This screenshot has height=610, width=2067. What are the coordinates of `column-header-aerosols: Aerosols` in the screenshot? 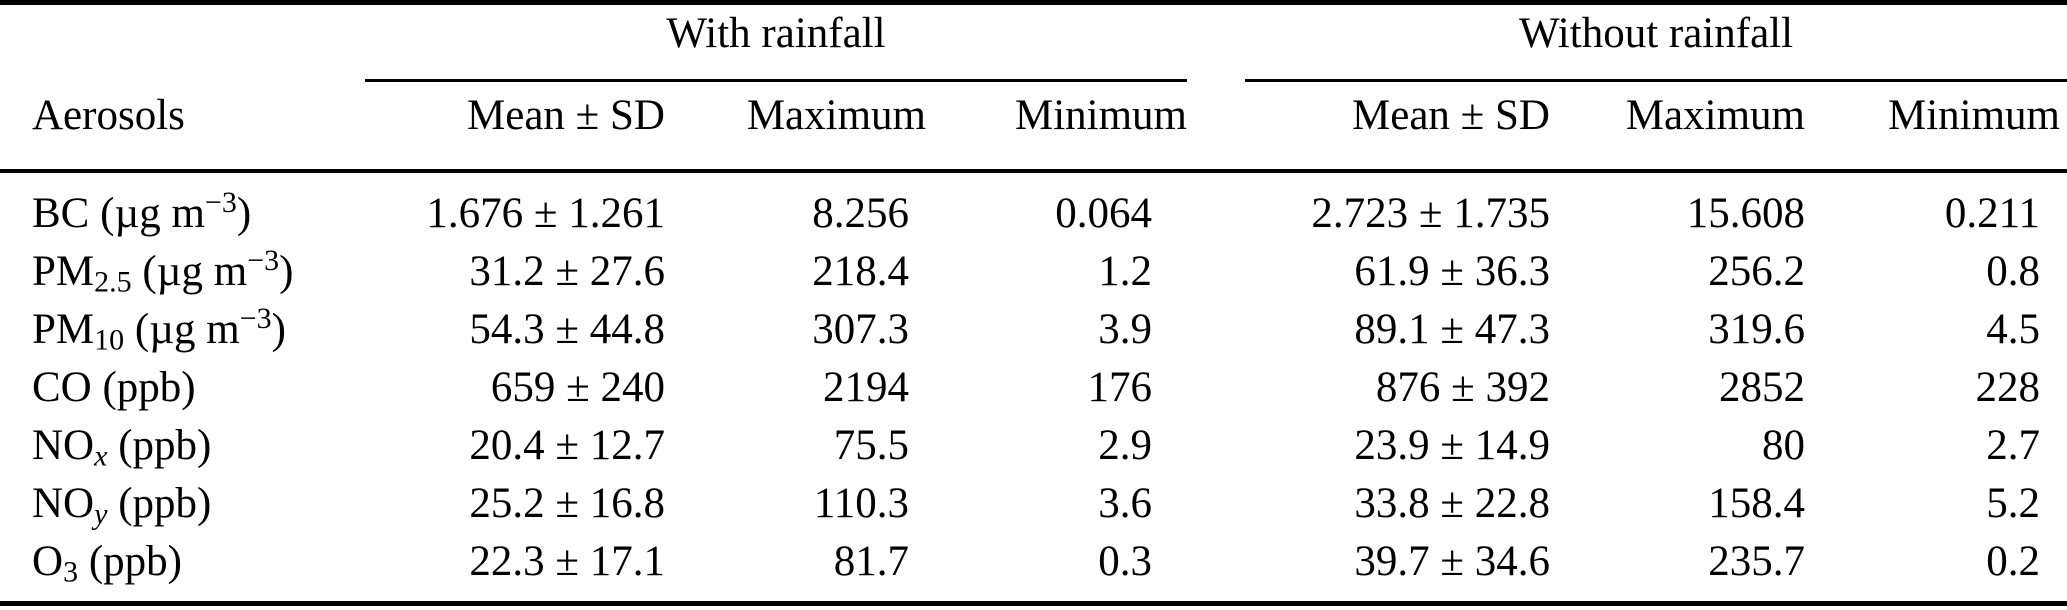 It's located at (108, 115).